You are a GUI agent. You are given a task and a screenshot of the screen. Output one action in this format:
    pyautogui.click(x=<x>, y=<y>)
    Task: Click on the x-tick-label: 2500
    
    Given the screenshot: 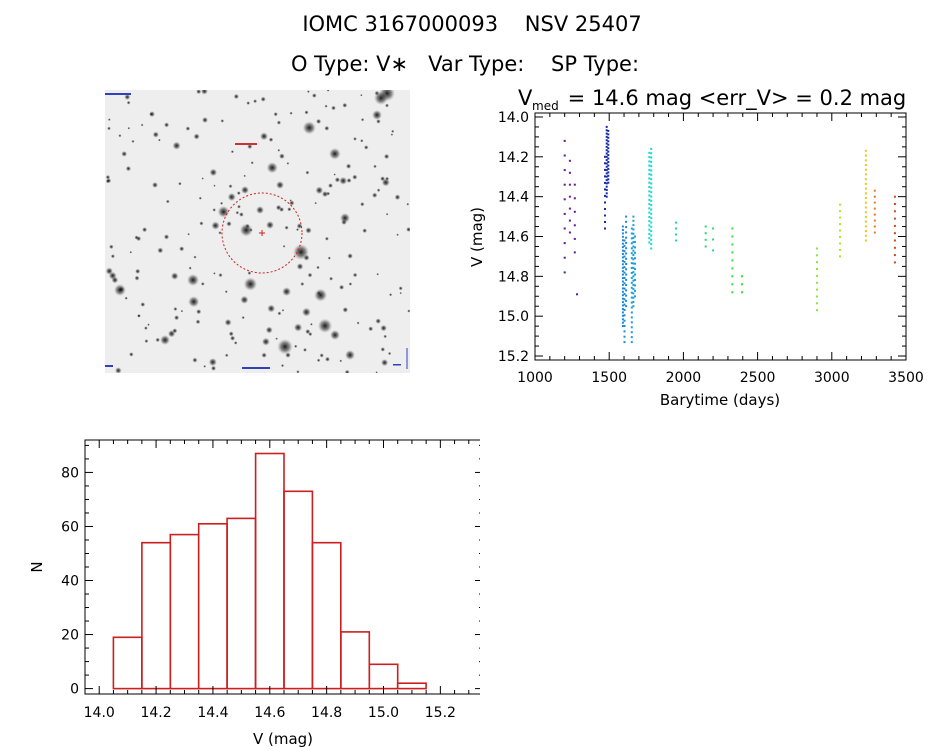 What is the action you would take?
    pyautogui.click(x=758, y=378)
    